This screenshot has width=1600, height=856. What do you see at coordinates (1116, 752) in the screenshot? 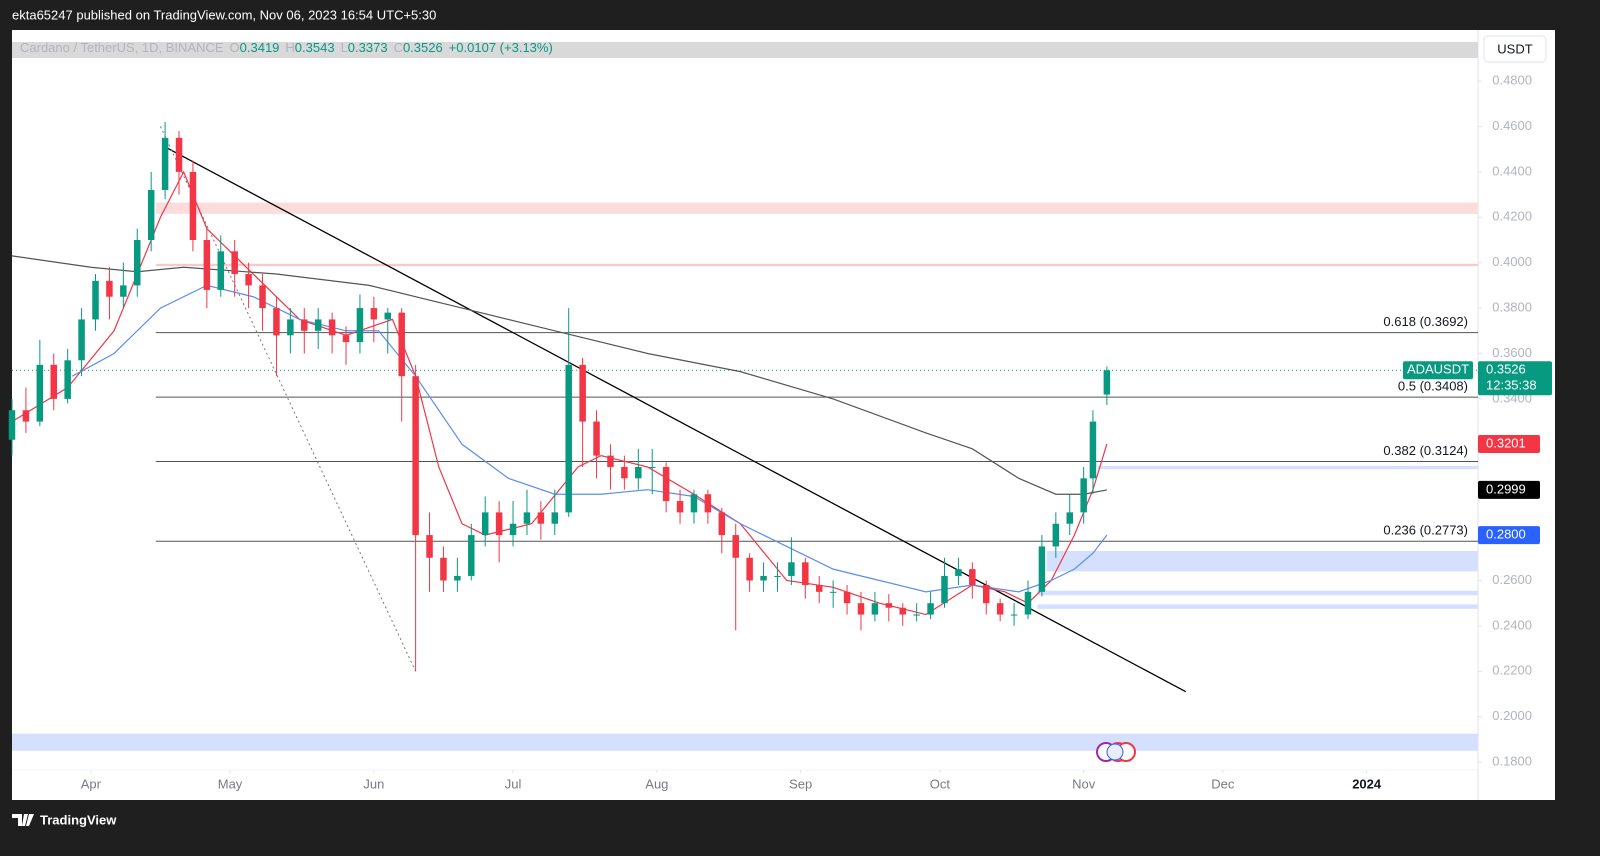
I see `event-icons` at bounding box center [1116, 752].